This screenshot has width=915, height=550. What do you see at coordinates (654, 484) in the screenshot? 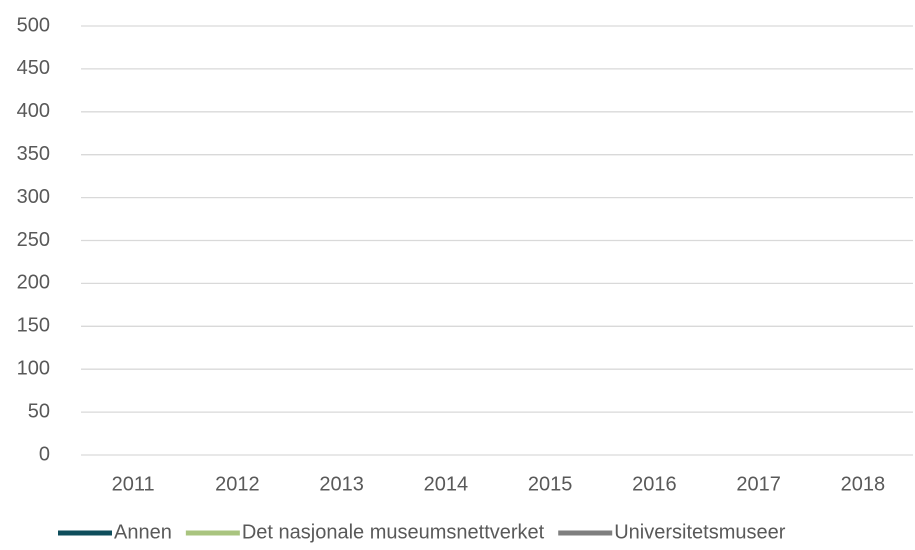
I see `x-tick-label: 2016` at bounding box center [654, 484].